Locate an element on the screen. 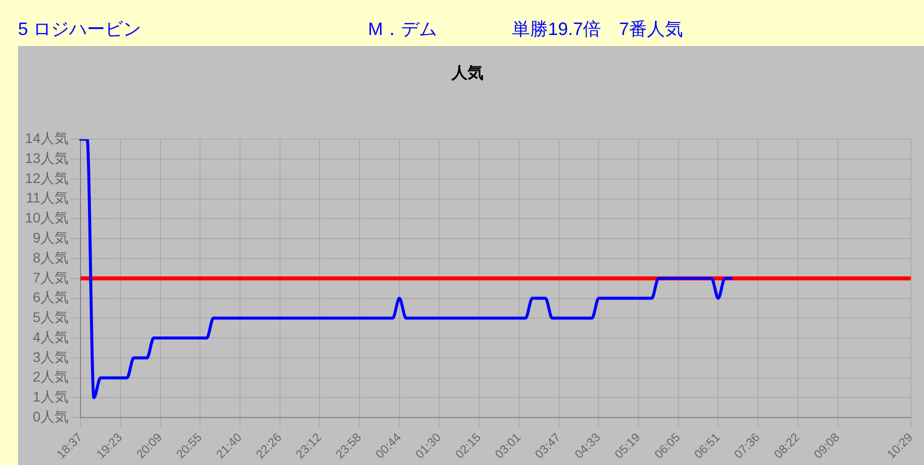 The width and height of the screenshot is (924, 465). chart-title: 人気 is located at coordinates (467, 73).